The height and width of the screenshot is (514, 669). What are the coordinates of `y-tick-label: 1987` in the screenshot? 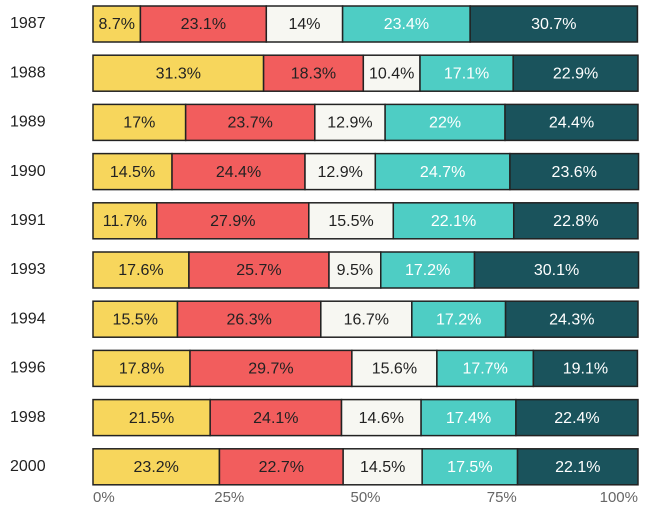 It's located at (28, 23).